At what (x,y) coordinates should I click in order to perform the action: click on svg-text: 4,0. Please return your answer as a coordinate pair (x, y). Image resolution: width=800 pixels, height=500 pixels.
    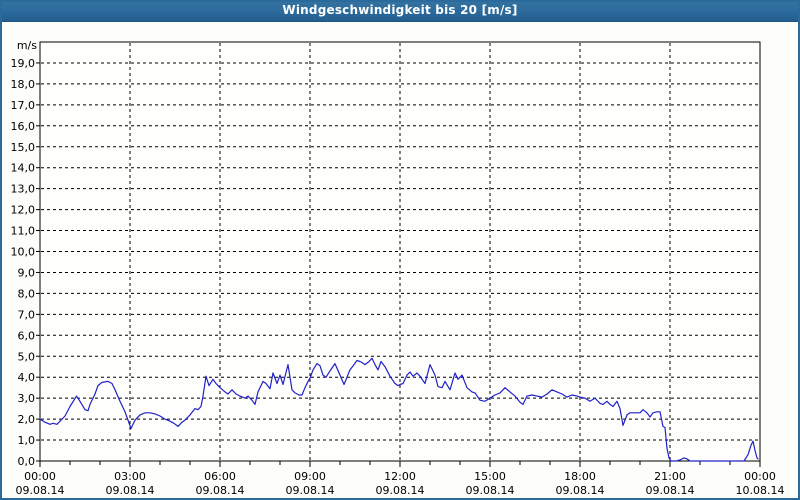
    Looking at the image, I should click on (27, 377).